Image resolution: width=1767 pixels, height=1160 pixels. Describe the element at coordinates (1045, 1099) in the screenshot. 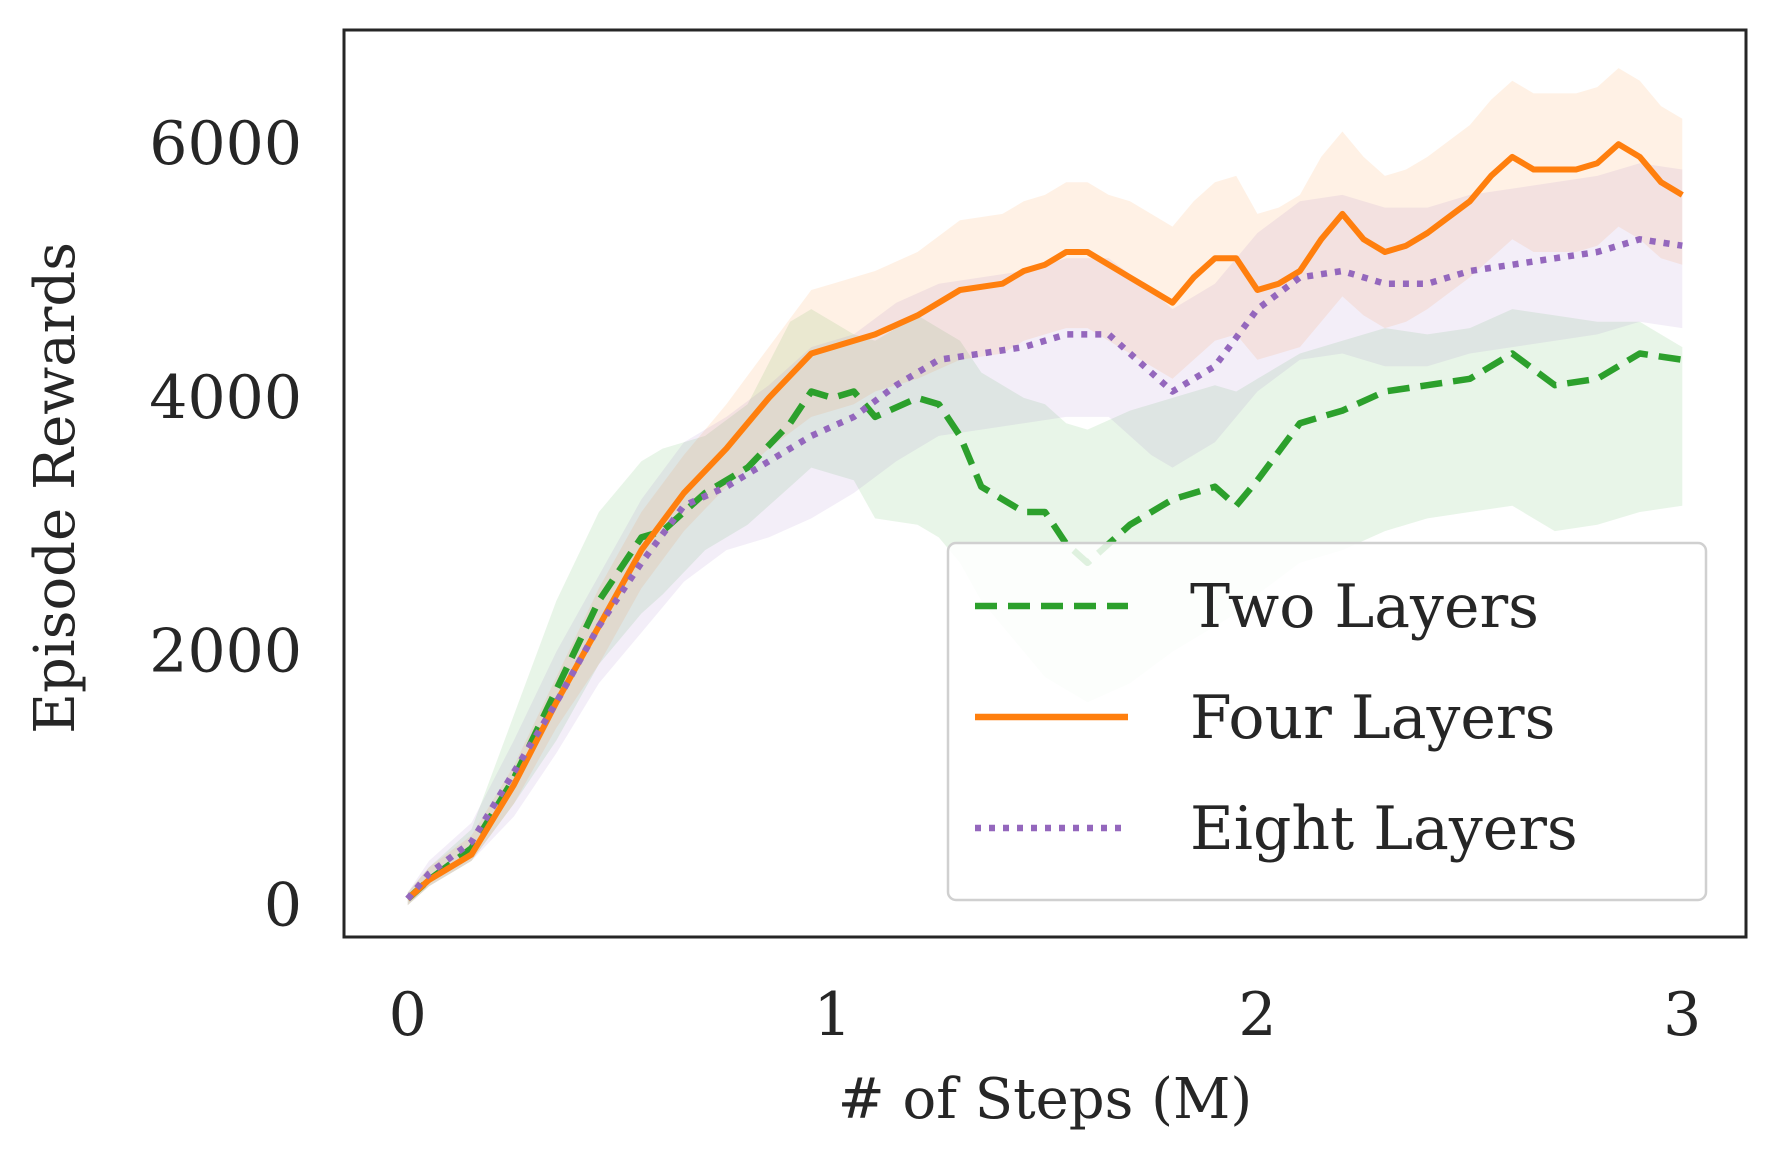

I see `x-axis-label: # of Steps (M)` at that location.